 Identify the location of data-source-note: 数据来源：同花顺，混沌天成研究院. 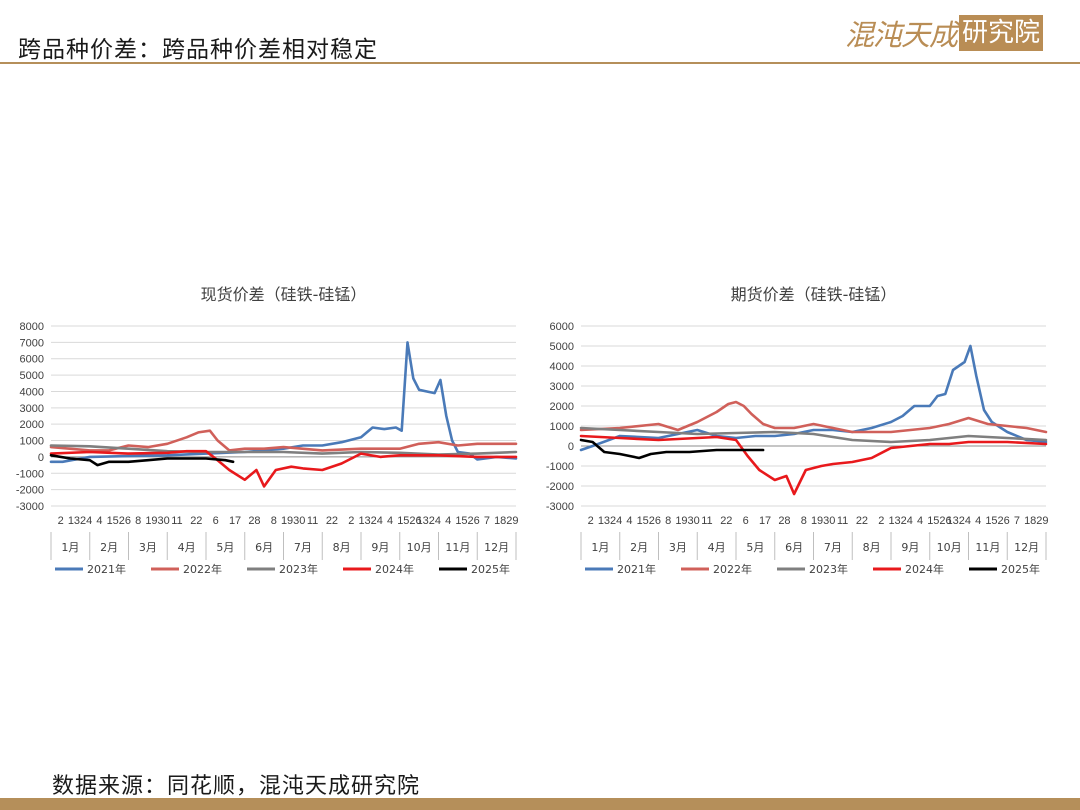
(236, 786).